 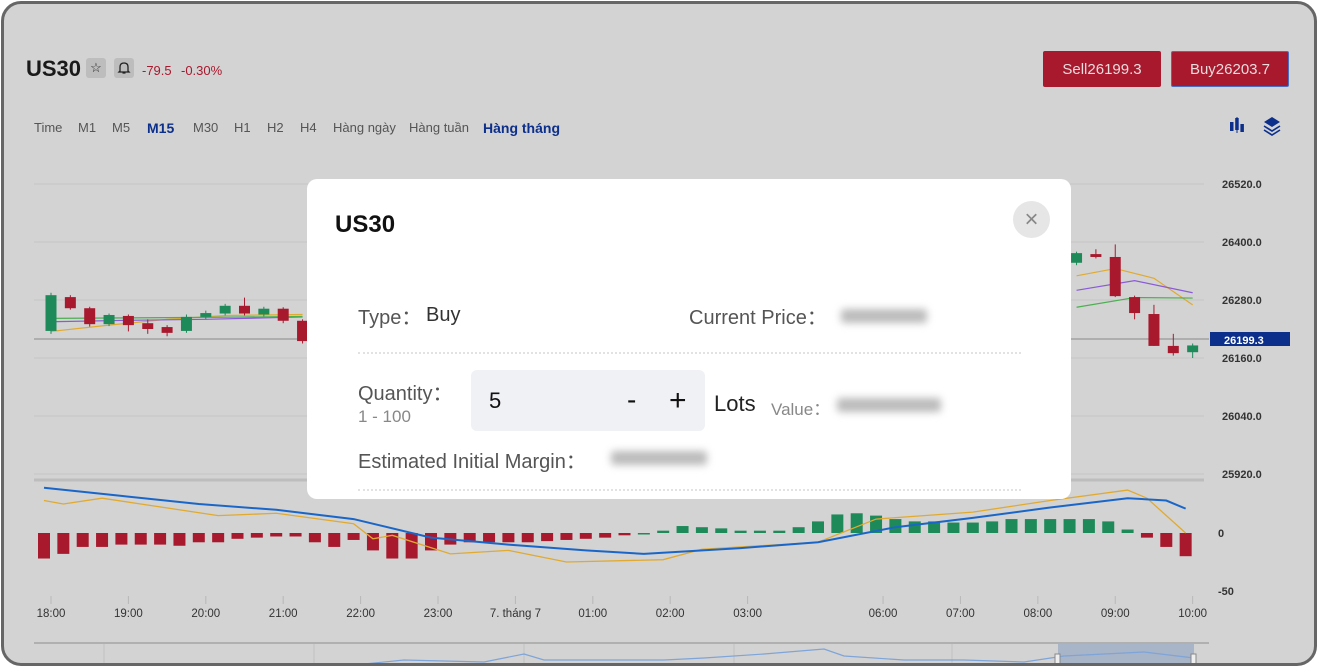 What do you see at coordinates (96, 68) in the screenshot?
I see `star-icon: ☆` at bounding box center [96, 68].